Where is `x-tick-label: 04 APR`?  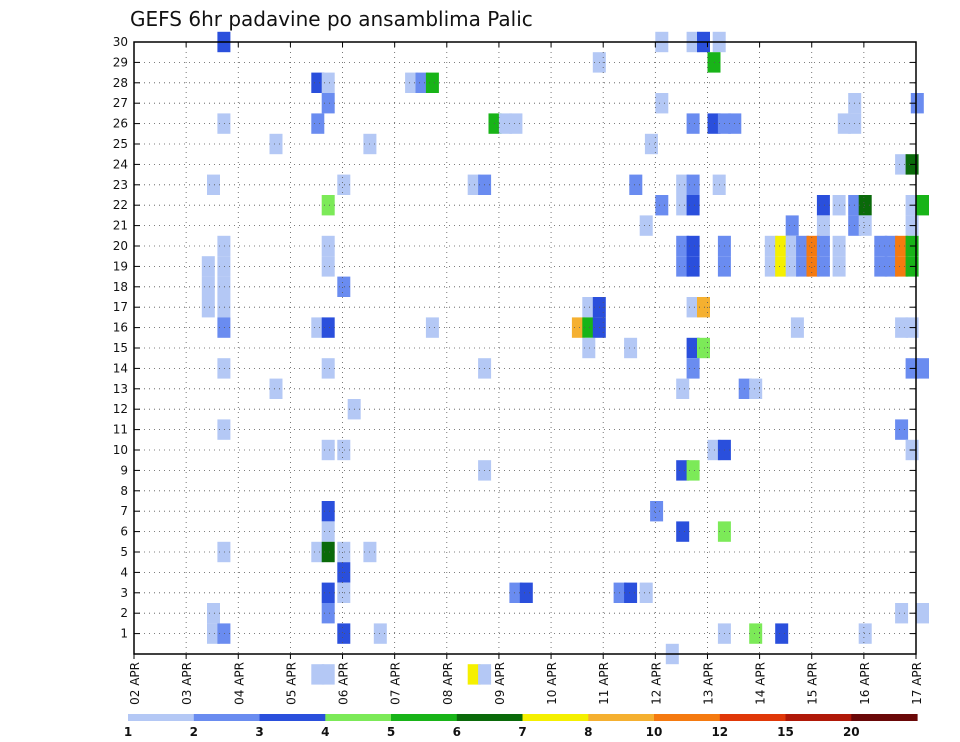 x-tick-label: 04 APR is located at coordinates (239, 683).